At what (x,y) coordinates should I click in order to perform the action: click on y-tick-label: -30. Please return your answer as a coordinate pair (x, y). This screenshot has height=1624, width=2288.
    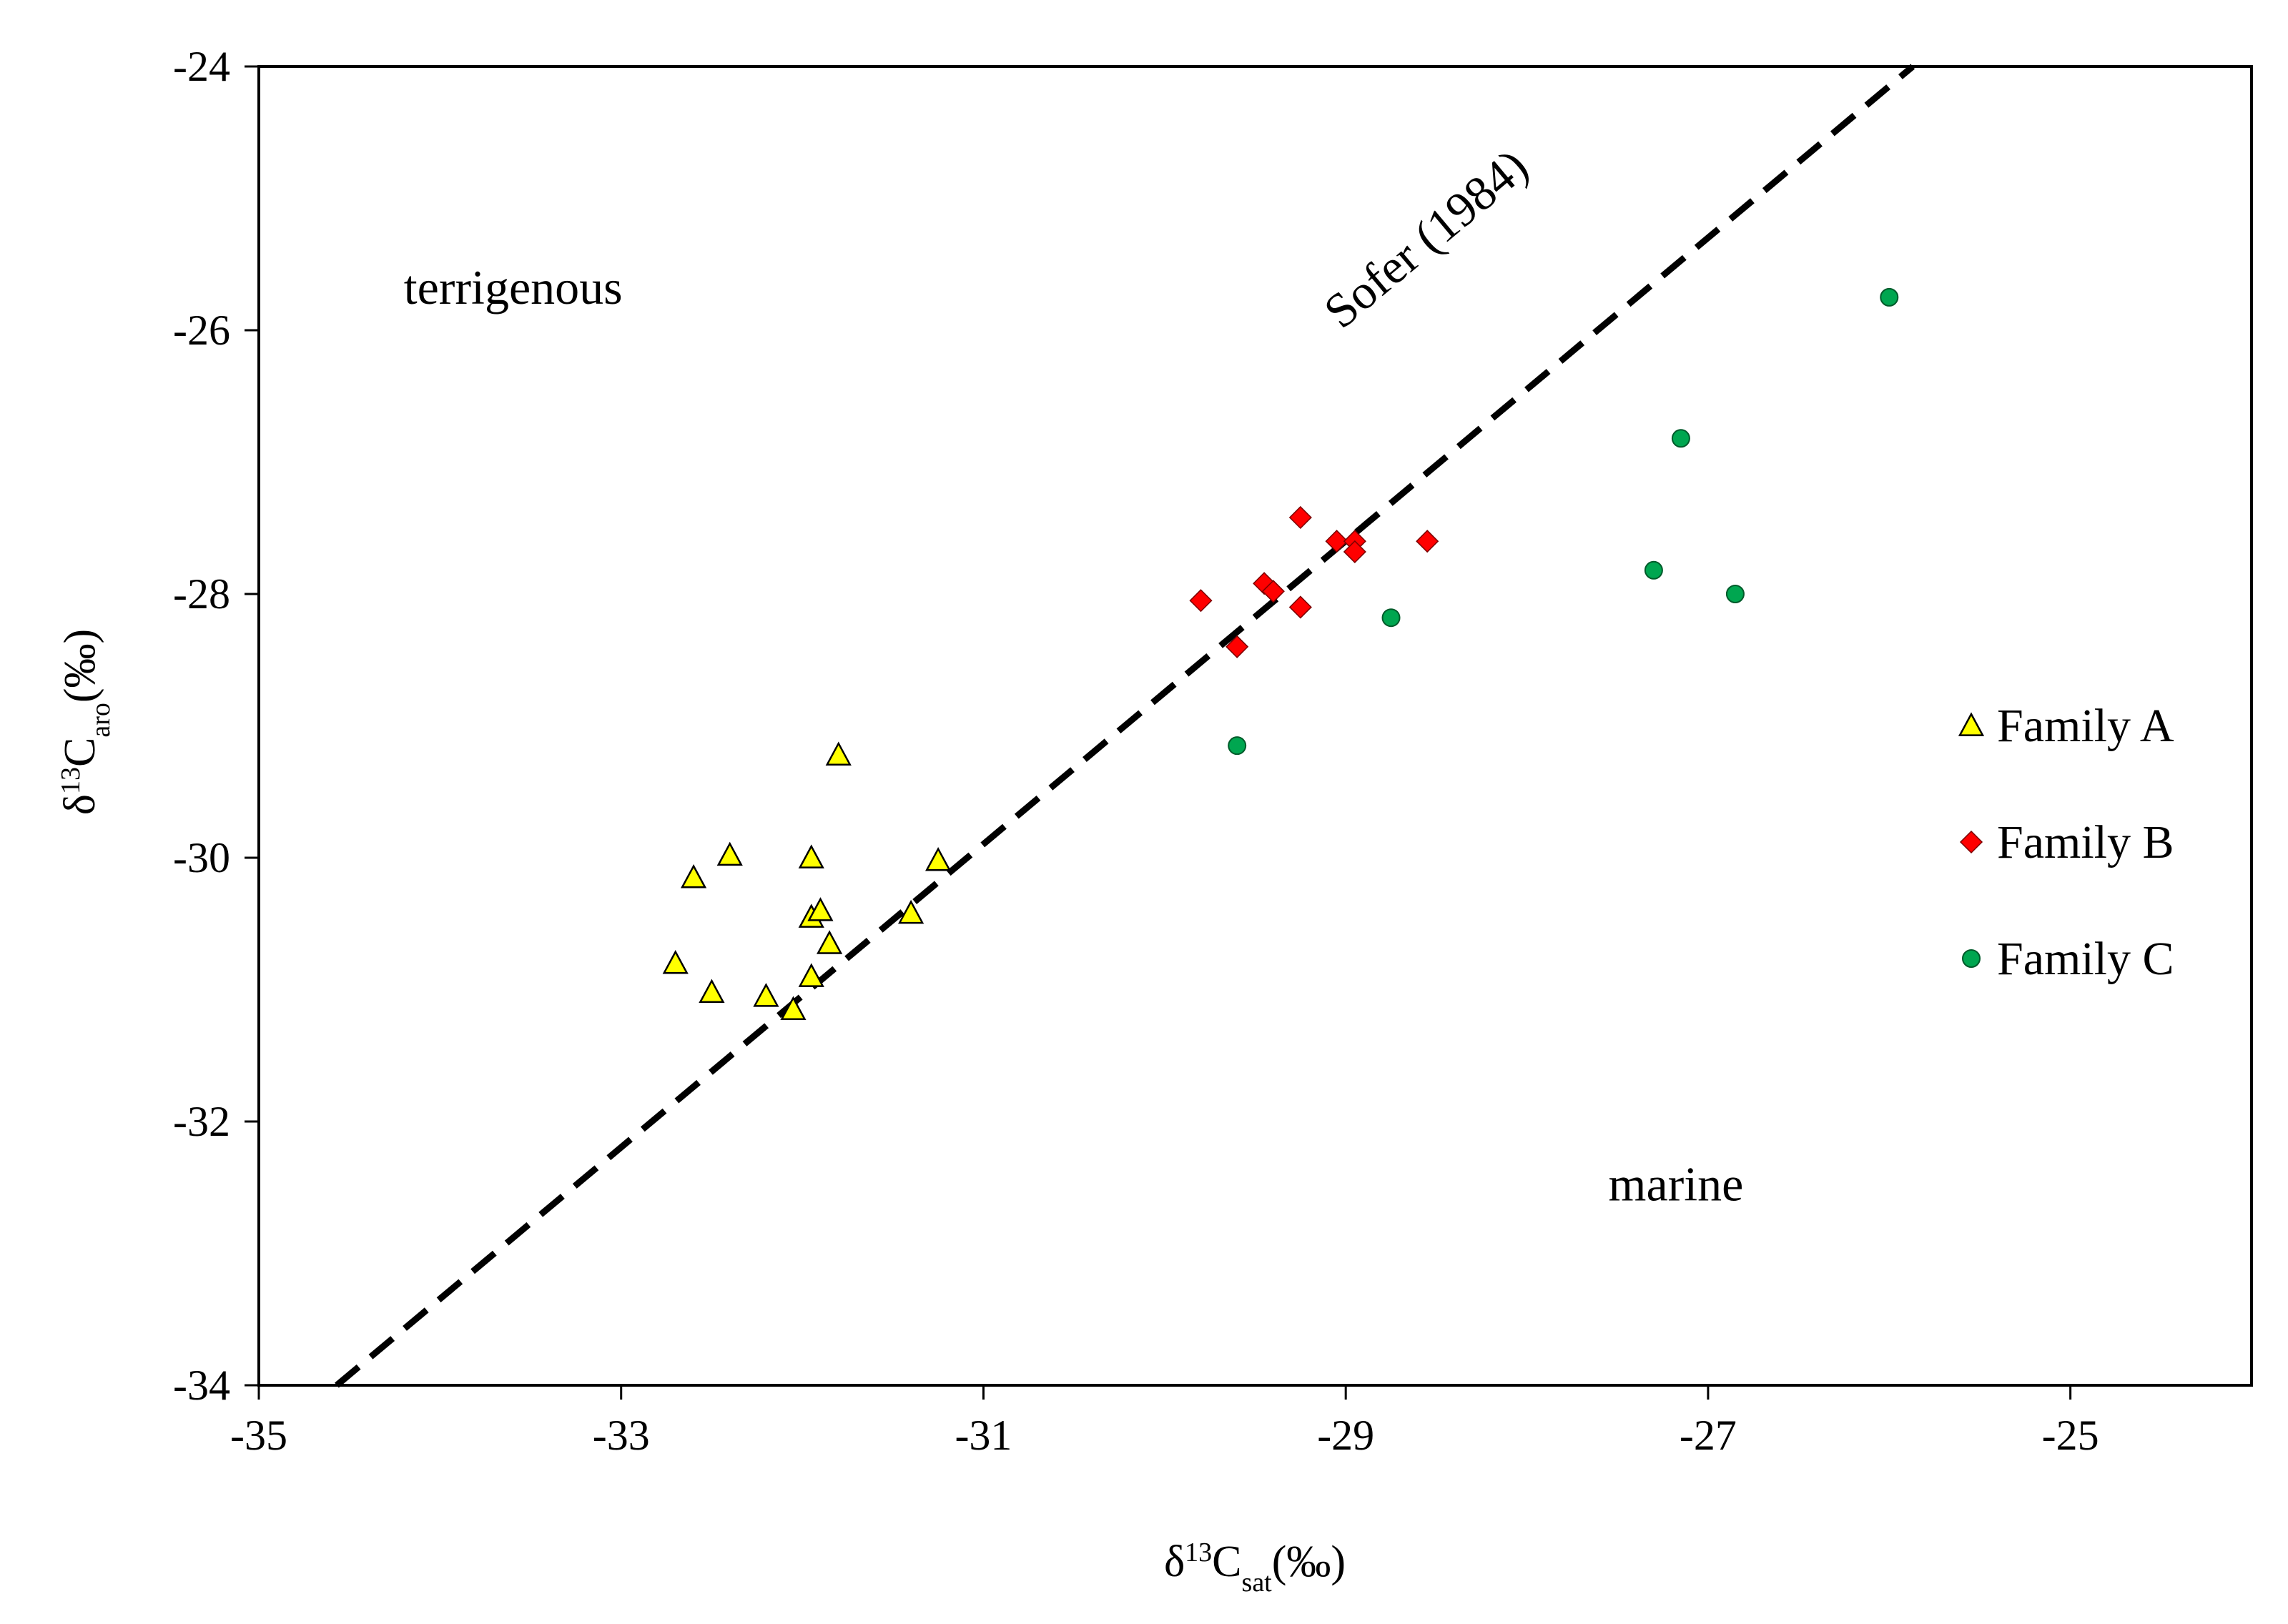
    Looking at the image, I should click on (201, 858).